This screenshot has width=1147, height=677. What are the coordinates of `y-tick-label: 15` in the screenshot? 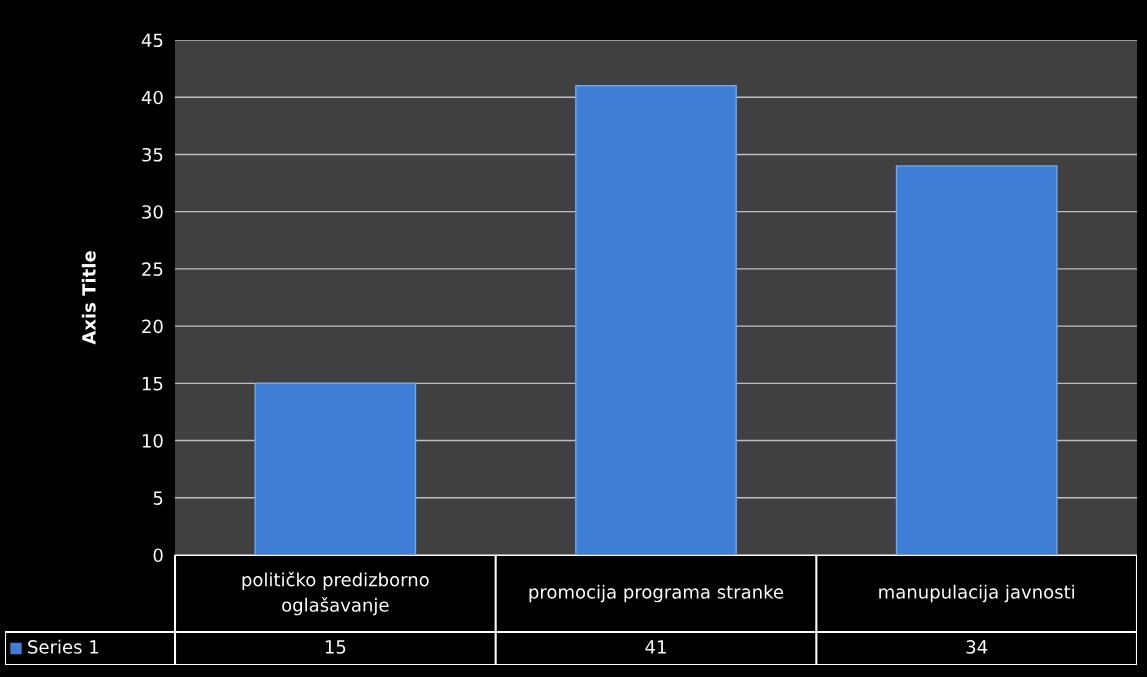 It's located at (152, 384).